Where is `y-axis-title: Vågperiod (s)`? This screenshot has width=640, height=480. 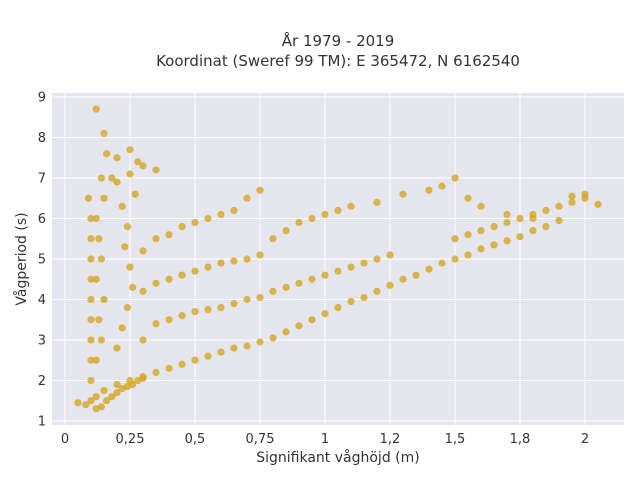
y-axis-title: Vågperiod (s) is located at coordinates (21, 258).